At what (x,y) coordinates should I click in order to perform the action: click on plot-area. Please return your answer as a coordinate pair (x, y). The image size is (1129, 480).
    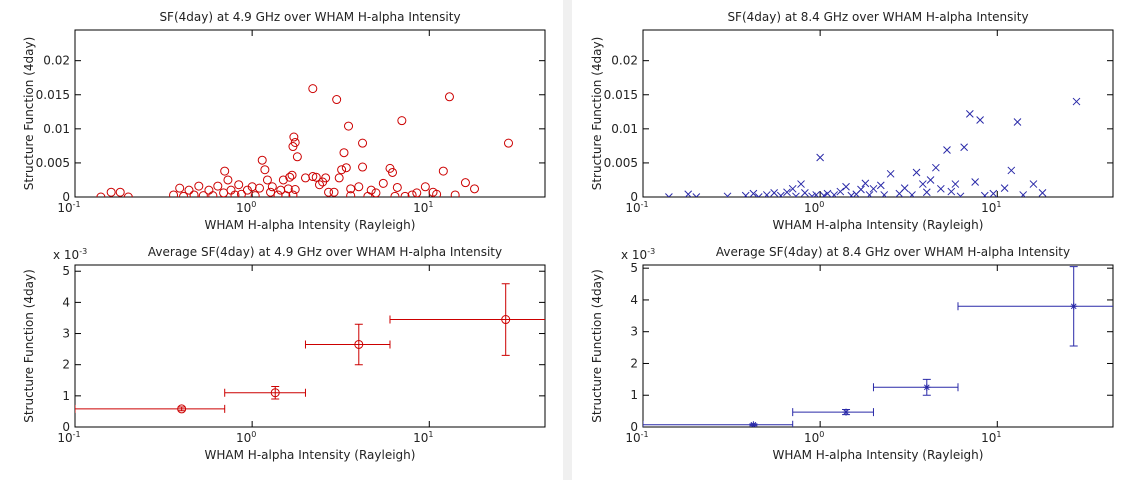
    Looking at the image, I should click on (310, 346).